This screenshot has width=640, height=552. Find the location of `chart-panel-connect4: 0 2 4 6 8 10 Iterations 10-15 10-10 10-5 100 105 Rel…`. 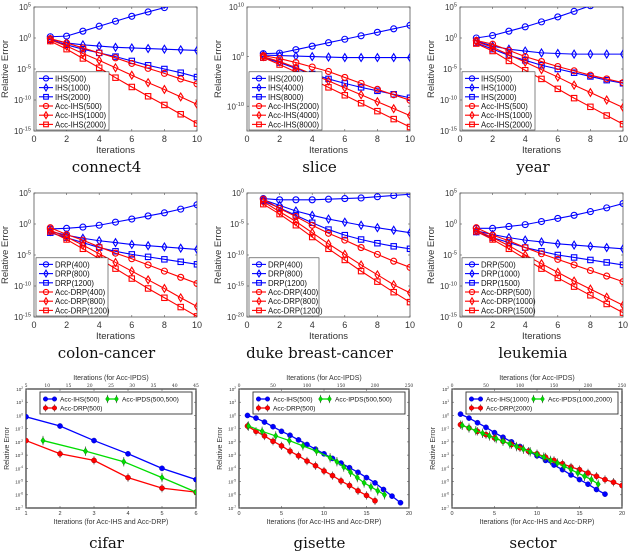

chart-panel-connect4: 0 2 4 6 8 10 Iterations 10-15 10-10 10-5 100 105 Rel… is located at coordinates (106, 92).